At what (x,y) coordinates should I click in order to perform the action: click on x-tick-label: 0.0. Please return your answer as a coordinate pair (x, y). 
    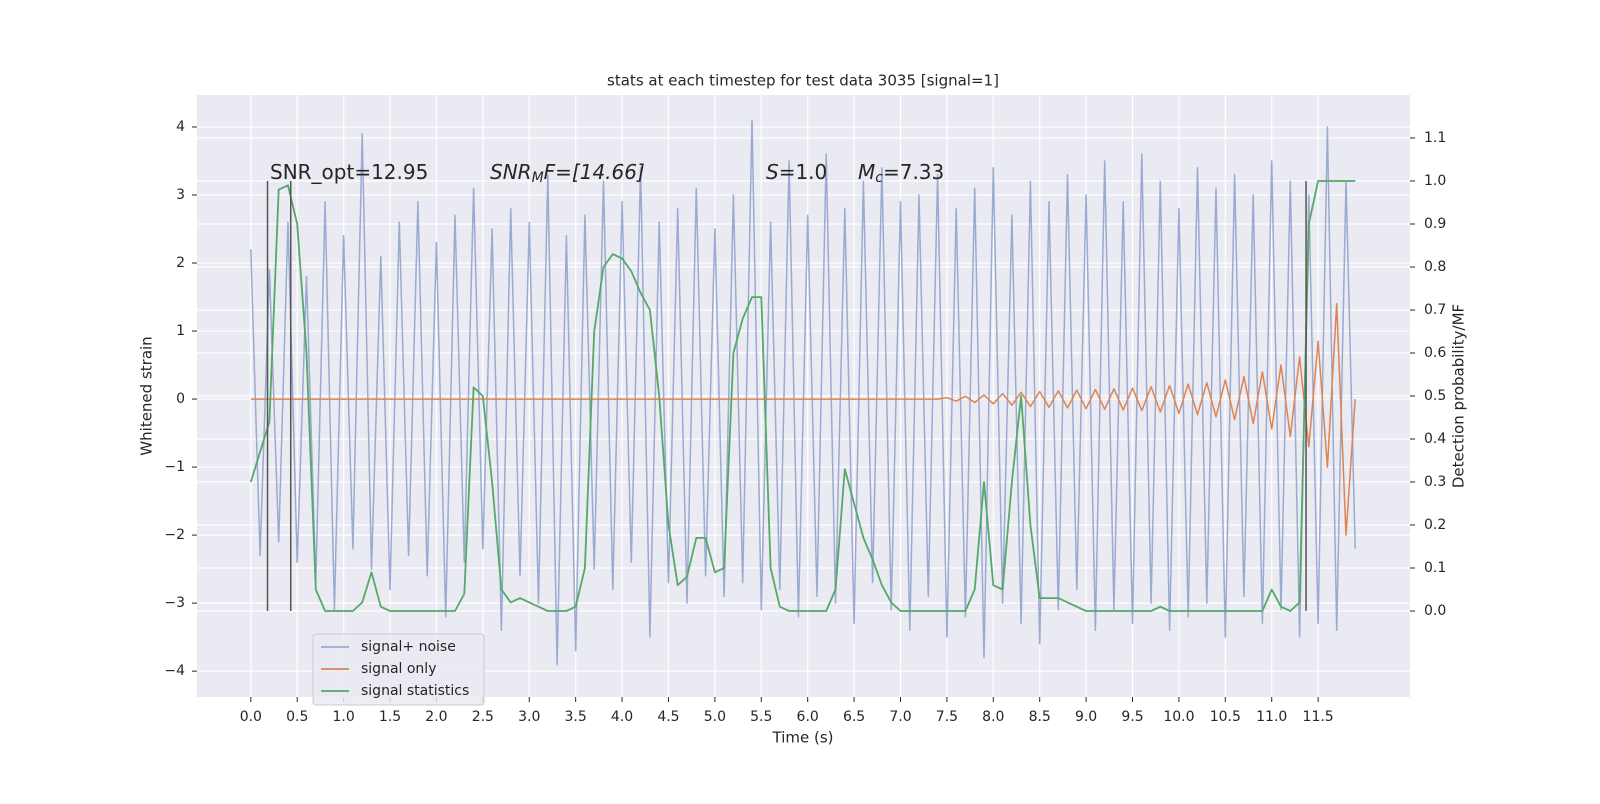
    Looking at the image, I should click on (251, 717).